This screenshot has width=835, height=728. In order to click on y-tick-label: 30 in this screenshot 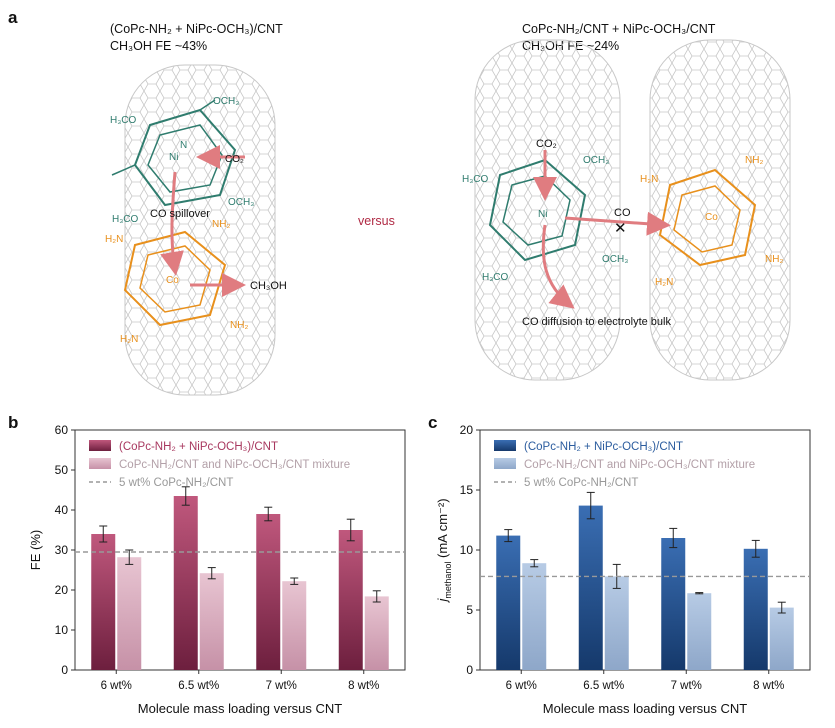, I will do `click(62, 550)`.